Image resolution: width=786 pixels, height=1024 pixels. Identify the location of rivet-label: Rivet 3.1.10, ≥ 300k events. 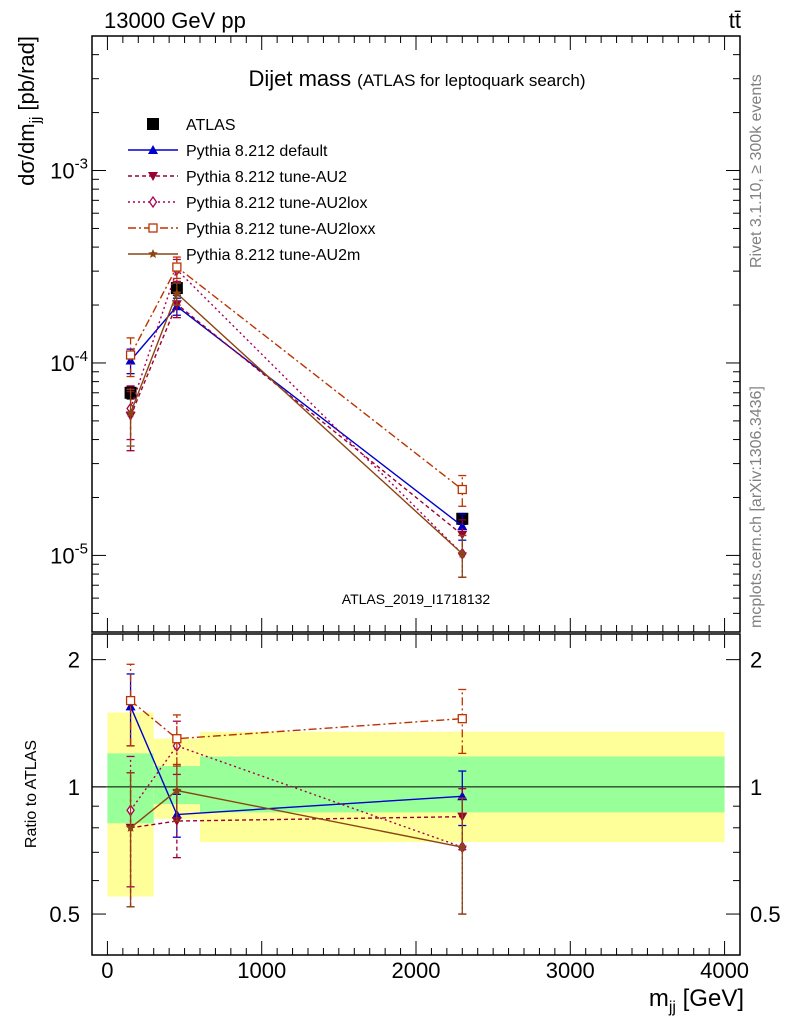
(756, 171).